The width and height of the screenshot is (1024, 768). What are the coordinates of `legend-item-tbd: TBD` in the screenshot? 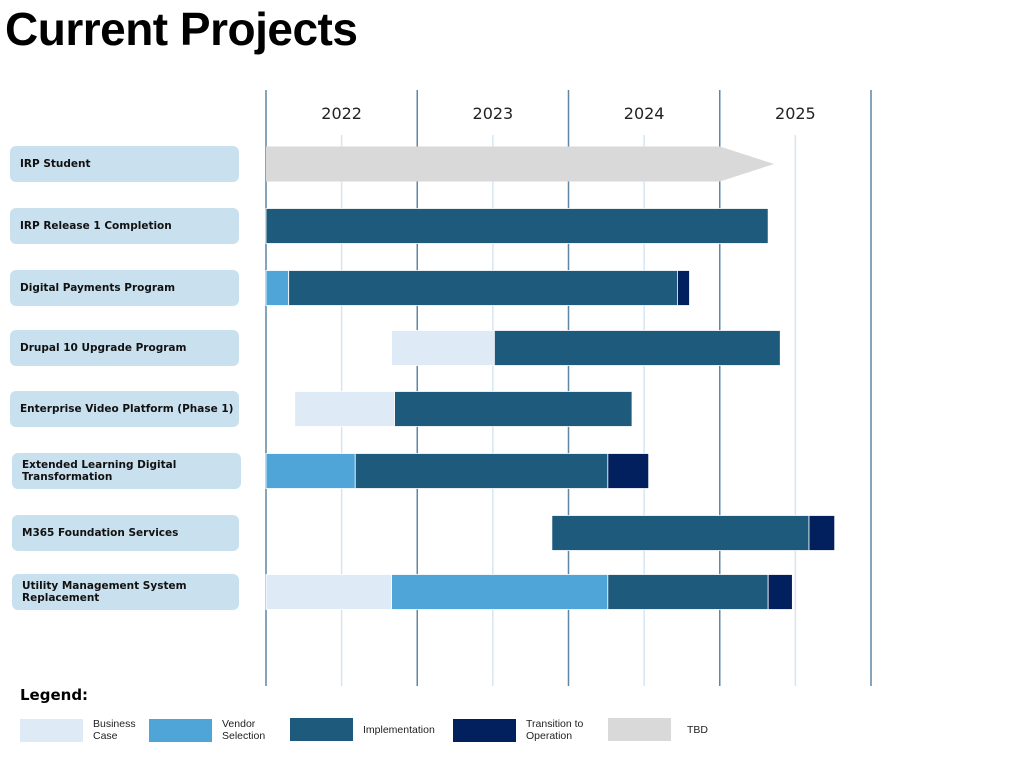 It's located at (658, 729).